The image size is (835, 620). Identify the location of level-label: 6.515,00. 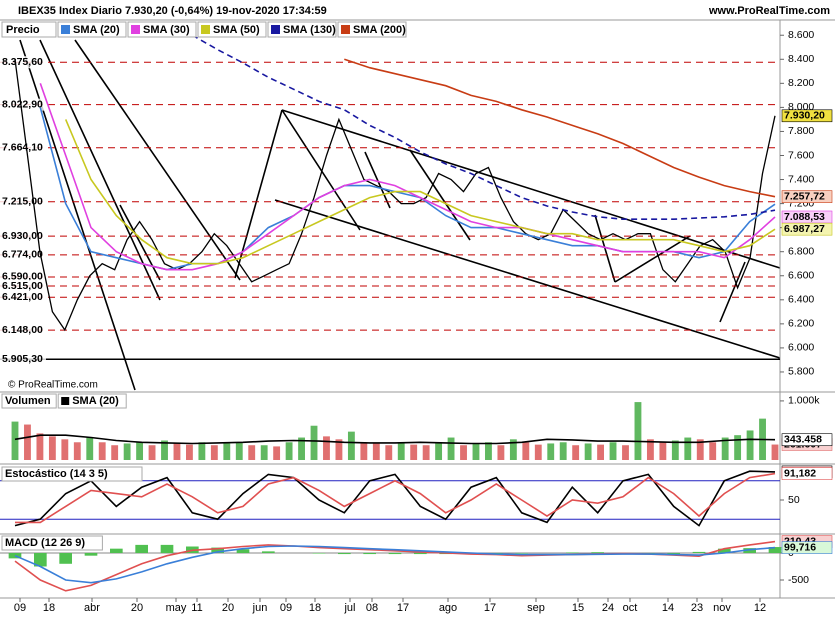
(22, 286).